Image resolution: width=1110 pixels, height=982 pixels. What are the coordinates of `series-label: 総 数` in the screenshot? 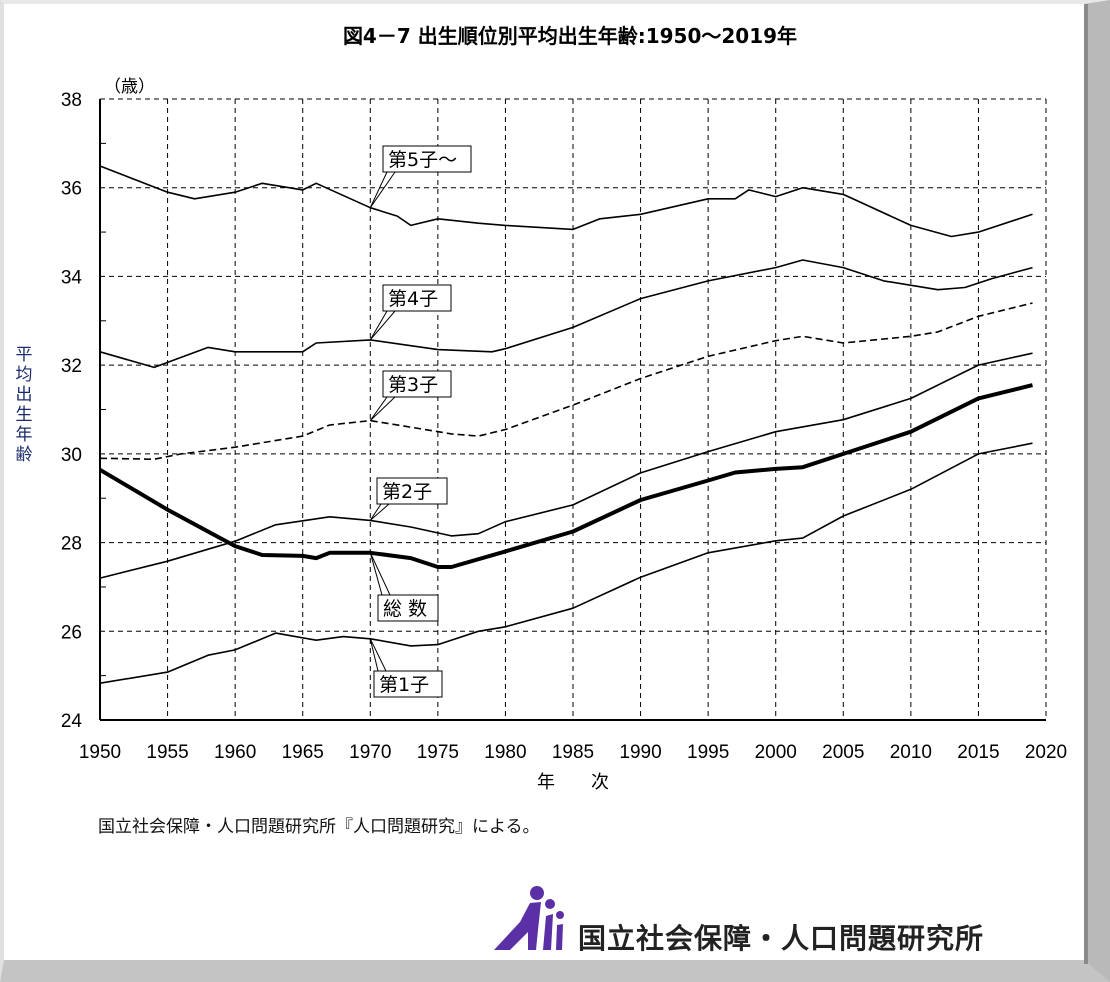 It's located at (405, 609).